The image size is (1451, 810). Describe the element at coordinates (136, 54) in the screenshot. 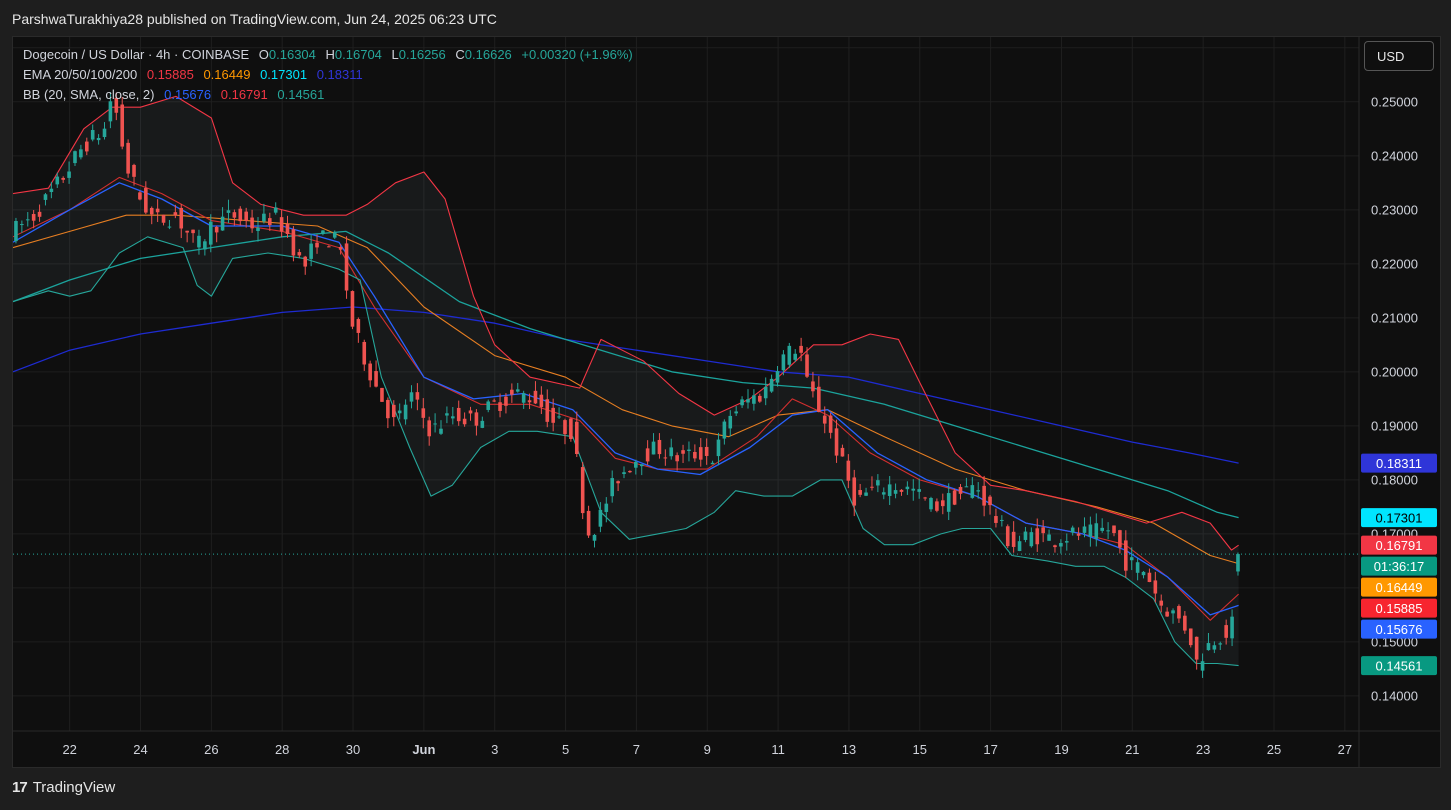

I see `legend-symbol: Dogecoin / US Dollar · 4h · COINBASE` at that location.